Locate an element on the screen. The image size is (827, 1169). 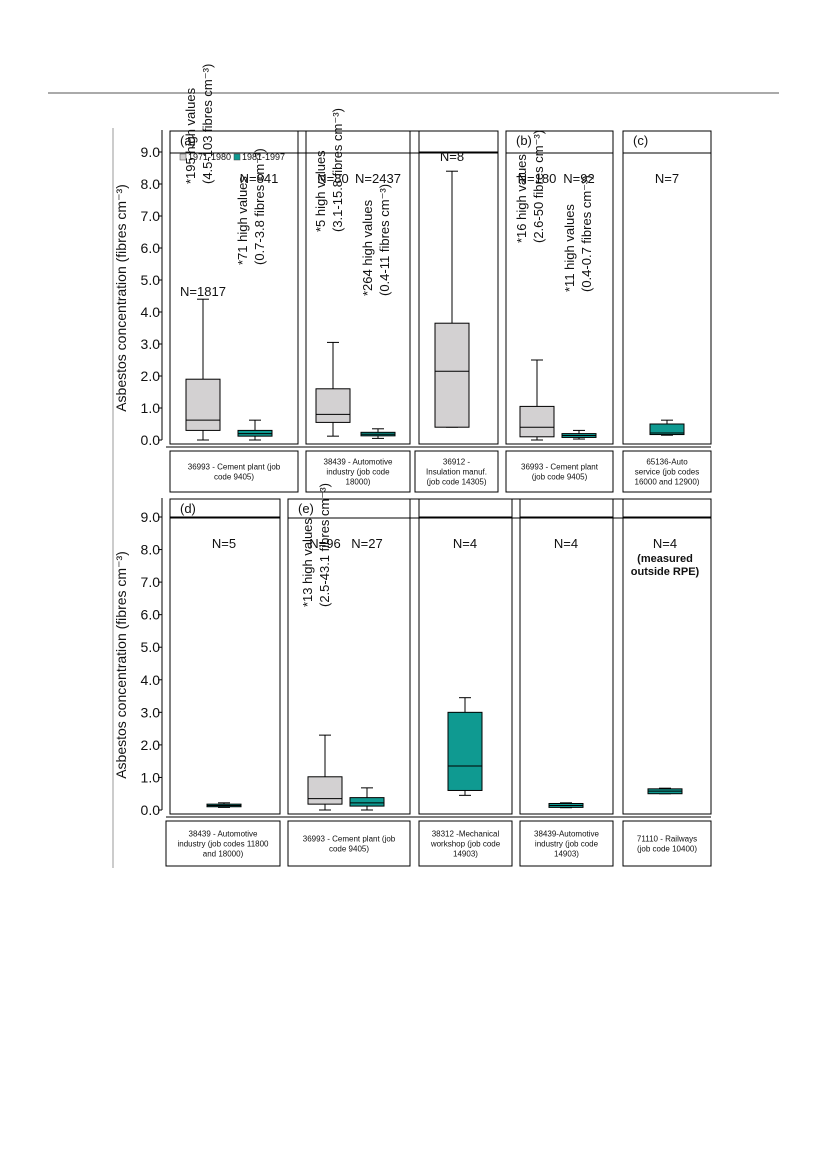
high-values-annotation: *71 high values (0.7-3.8 fibres cm⁻³) is located at coordinates (251, 206).